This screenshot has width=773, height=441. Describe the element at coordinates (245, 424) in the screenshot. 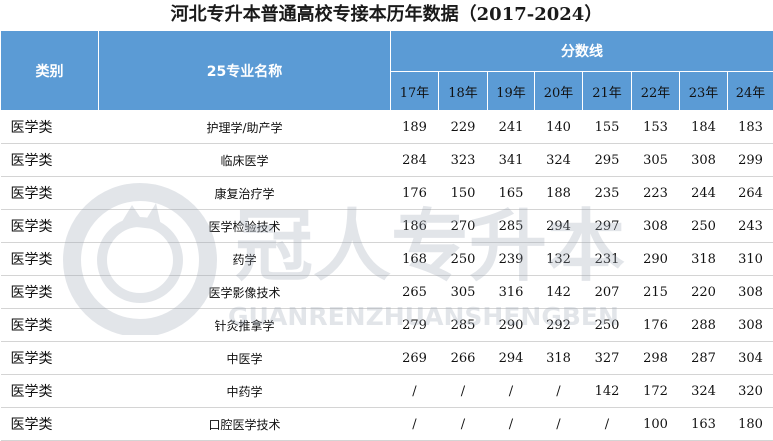

I see `major-cell: 口腔医学技术` at that location.